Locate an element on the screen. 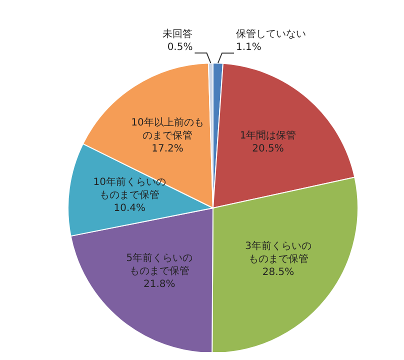  data-label: 1.1% is located at coordinates (249, 48).